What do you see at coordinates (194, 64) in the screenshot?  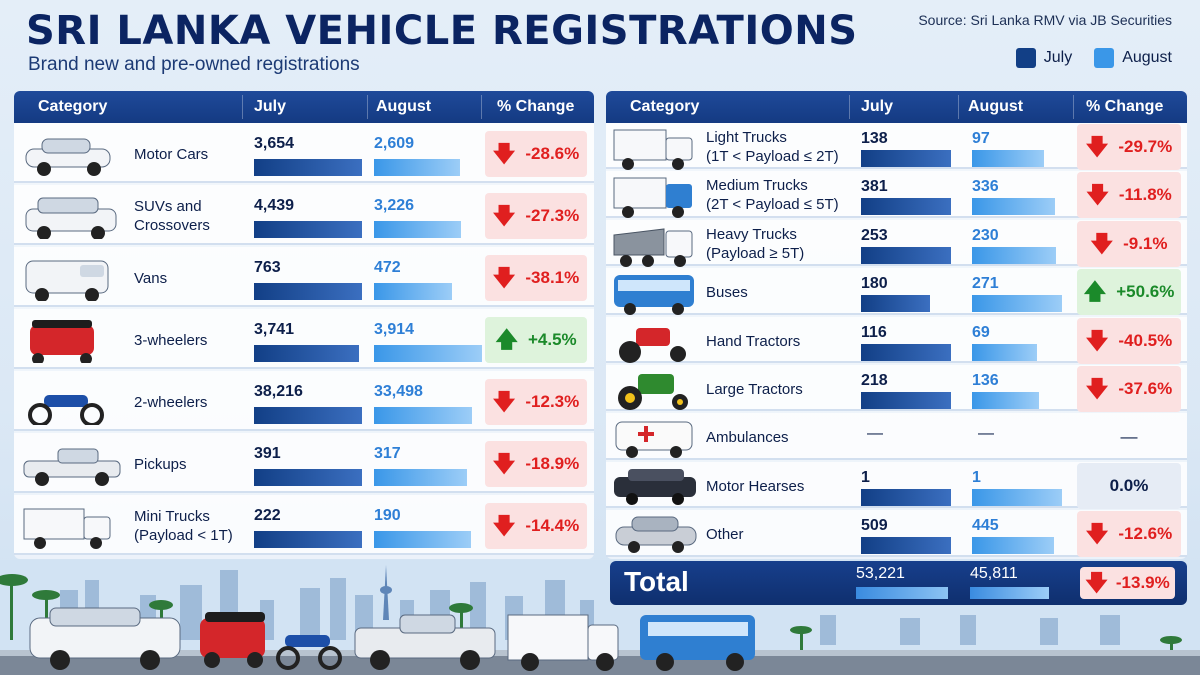 I see `page-subtitle: Brand new and pre-owned registrations` at bounding box center [194, 64].